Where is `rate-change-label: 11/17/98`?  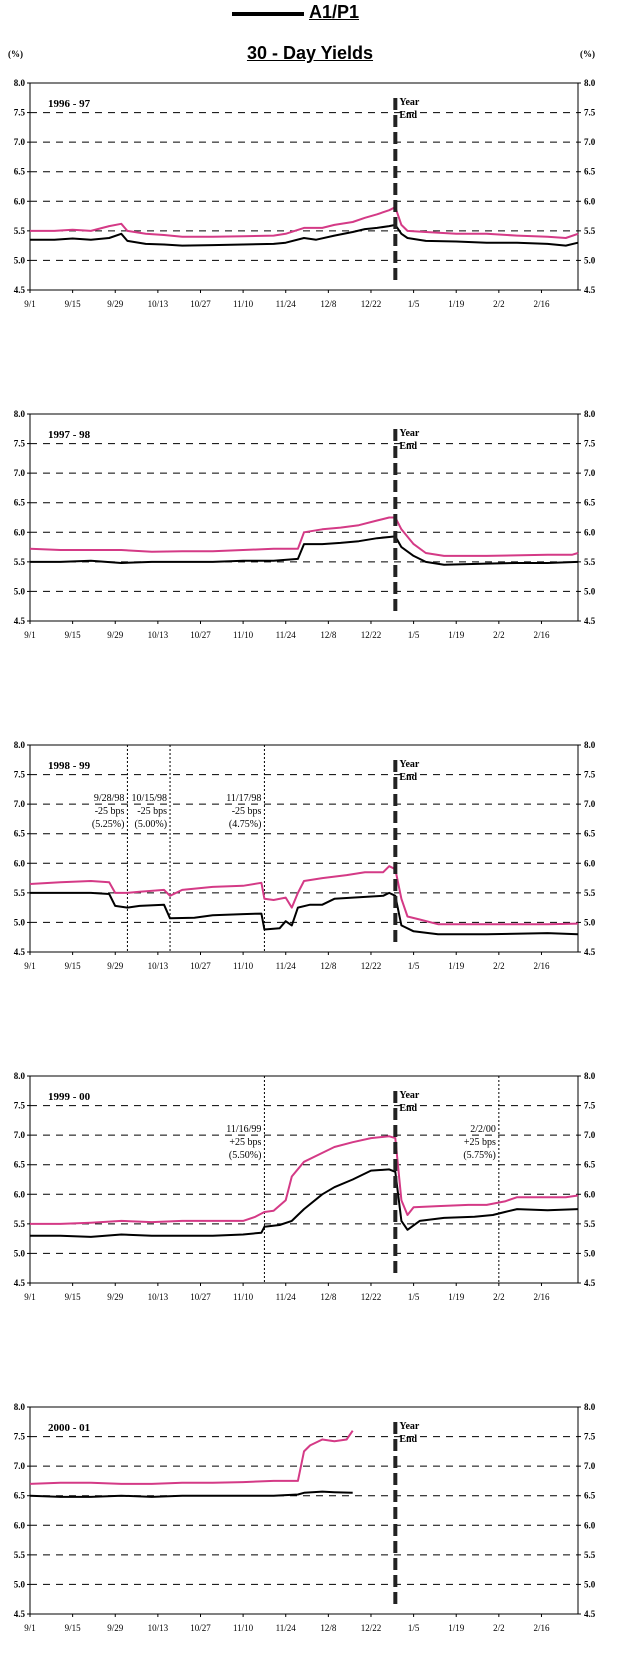
rate-change-label: 11/17/98 is located at coordinates (243, 798).